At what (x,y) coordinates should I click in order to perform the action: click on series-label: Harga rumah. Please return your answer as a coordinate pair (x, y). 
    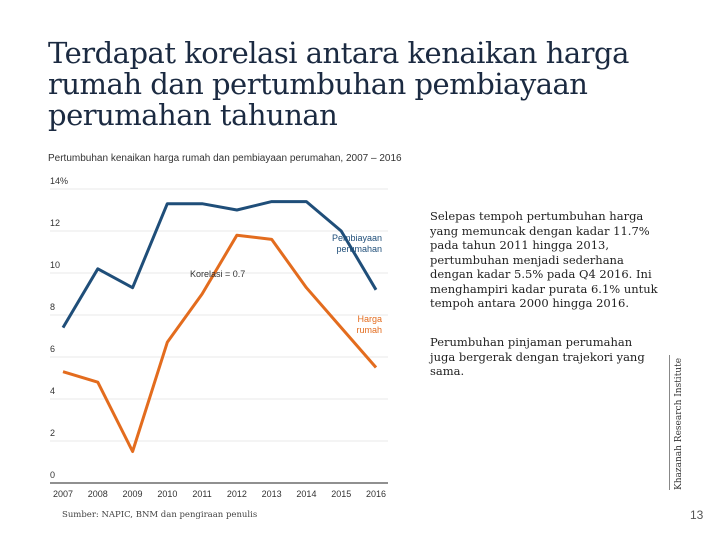
    Looking at the image, I should click on (369, 324).